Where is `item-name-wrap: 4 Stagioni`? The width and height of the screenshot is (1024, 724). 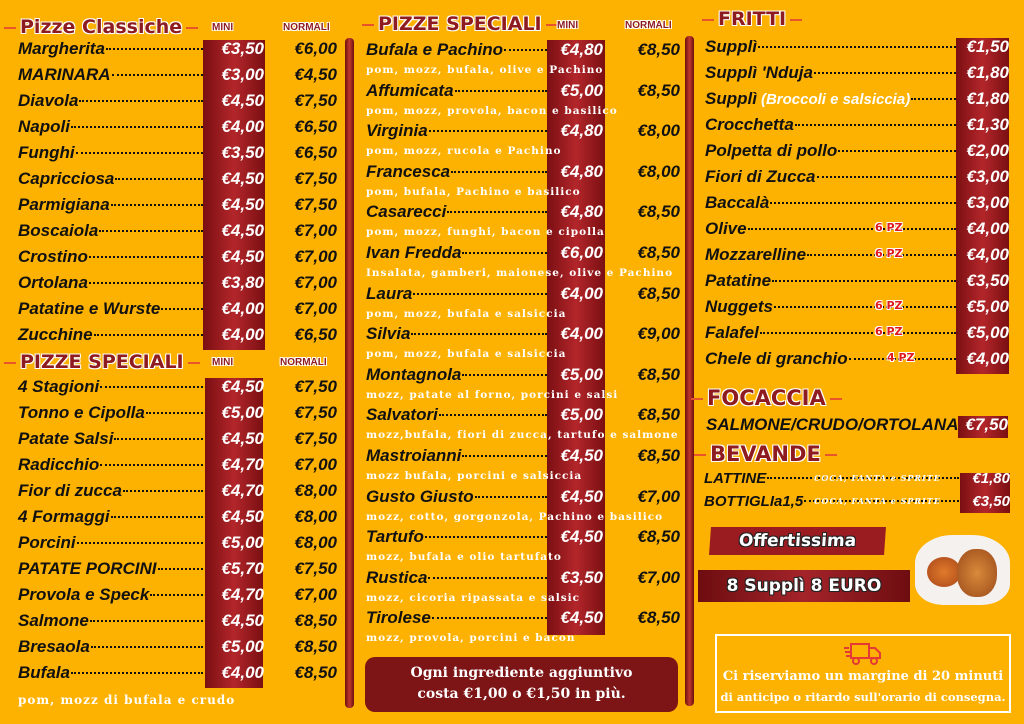 item-name-wrap: 4 Stagioni is located at coordinates (111, 387).